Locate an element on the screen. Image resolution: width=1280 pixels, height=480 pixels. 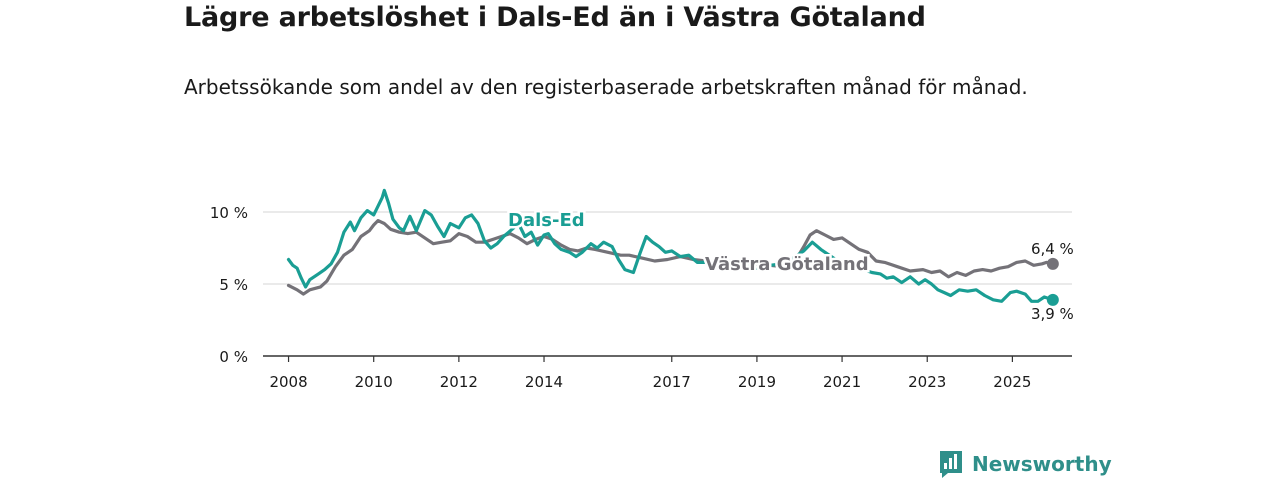
series-end-point-vastra-gotaland is located at coordinates (1052, 263).